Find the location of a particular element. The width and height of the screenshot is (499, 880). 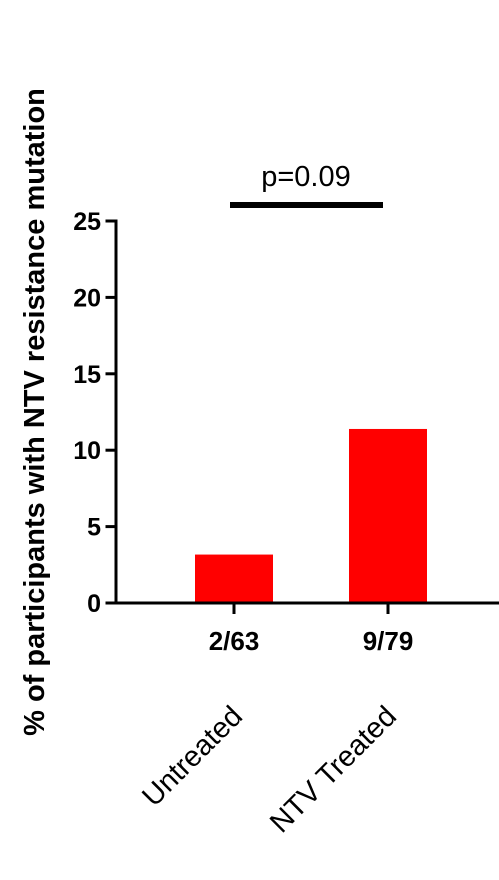

x-category-label: NTV Treated is located at coordinates (333, 769).